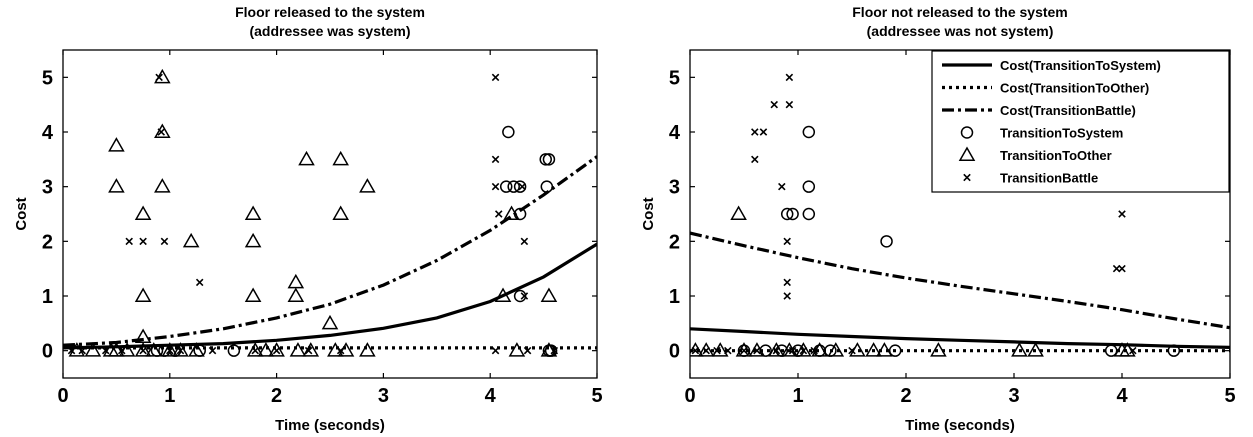 The image size is (1253, 437). What do you see at coordinates (491, 396) in the screenshot?
I see `x-tick-label: 4` at bounding box center [491, 396].